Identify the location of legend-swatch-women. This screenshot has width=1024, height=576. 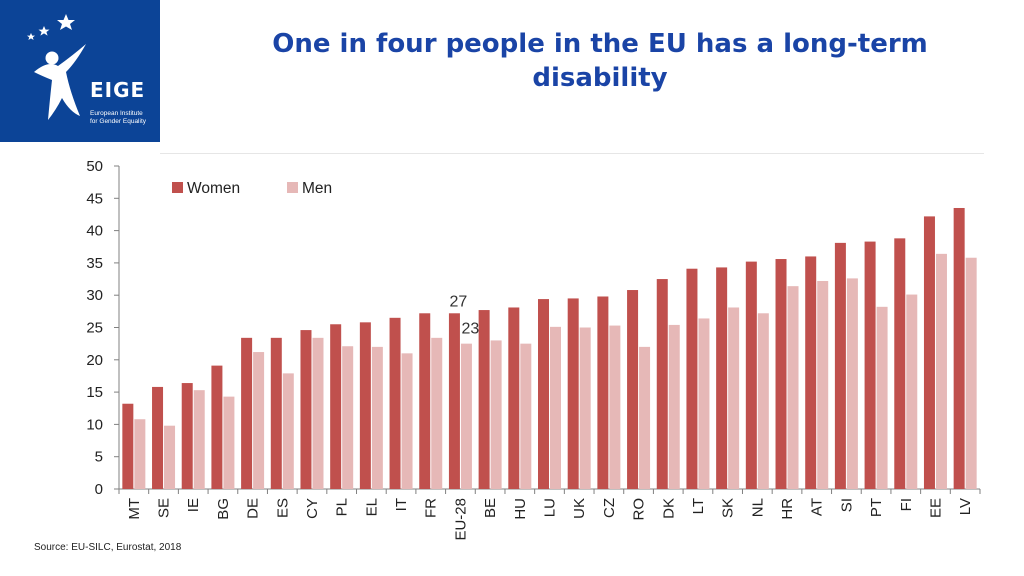
(177, 187).